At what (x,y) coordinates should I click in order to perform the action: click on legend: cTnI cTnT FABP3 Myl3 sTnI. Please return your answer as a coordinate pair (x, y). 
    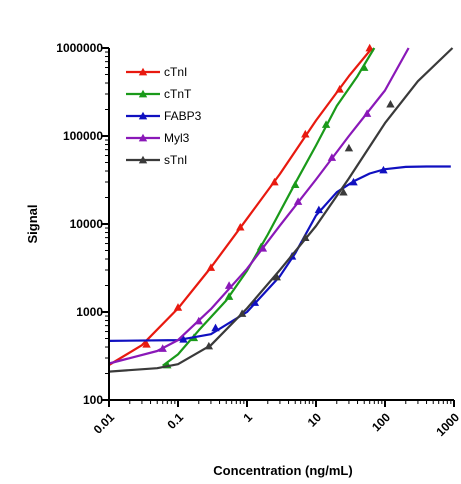
    Looking at the image, I should click on (164, 116).